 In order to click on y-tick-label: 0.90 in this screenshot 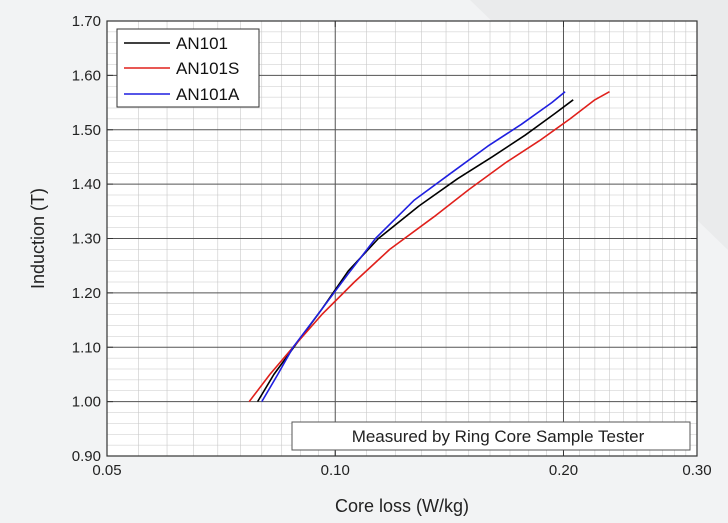, I will do `click(86, 456)`.